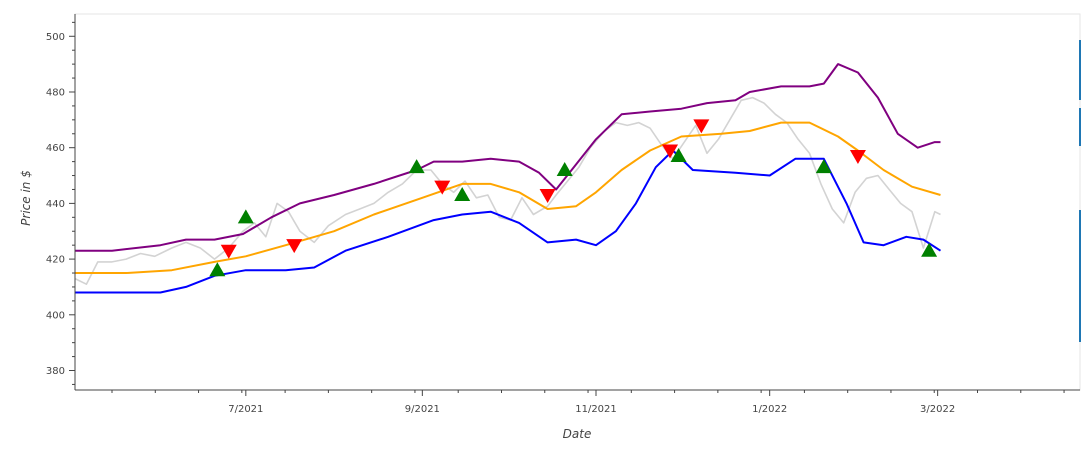 The height and width of the screenshot is (449, 1081). What do you see at coordinates (55, 260) in the screenshot?
I see `y-tick-label: 420` at bounding box center [55, 260].